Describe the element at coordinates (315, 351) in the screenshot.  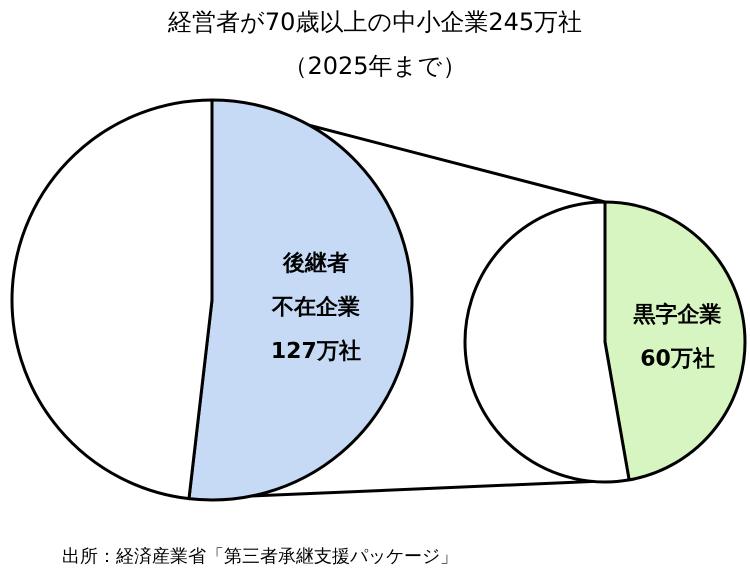
I see `data-label: 127万社` at that location.